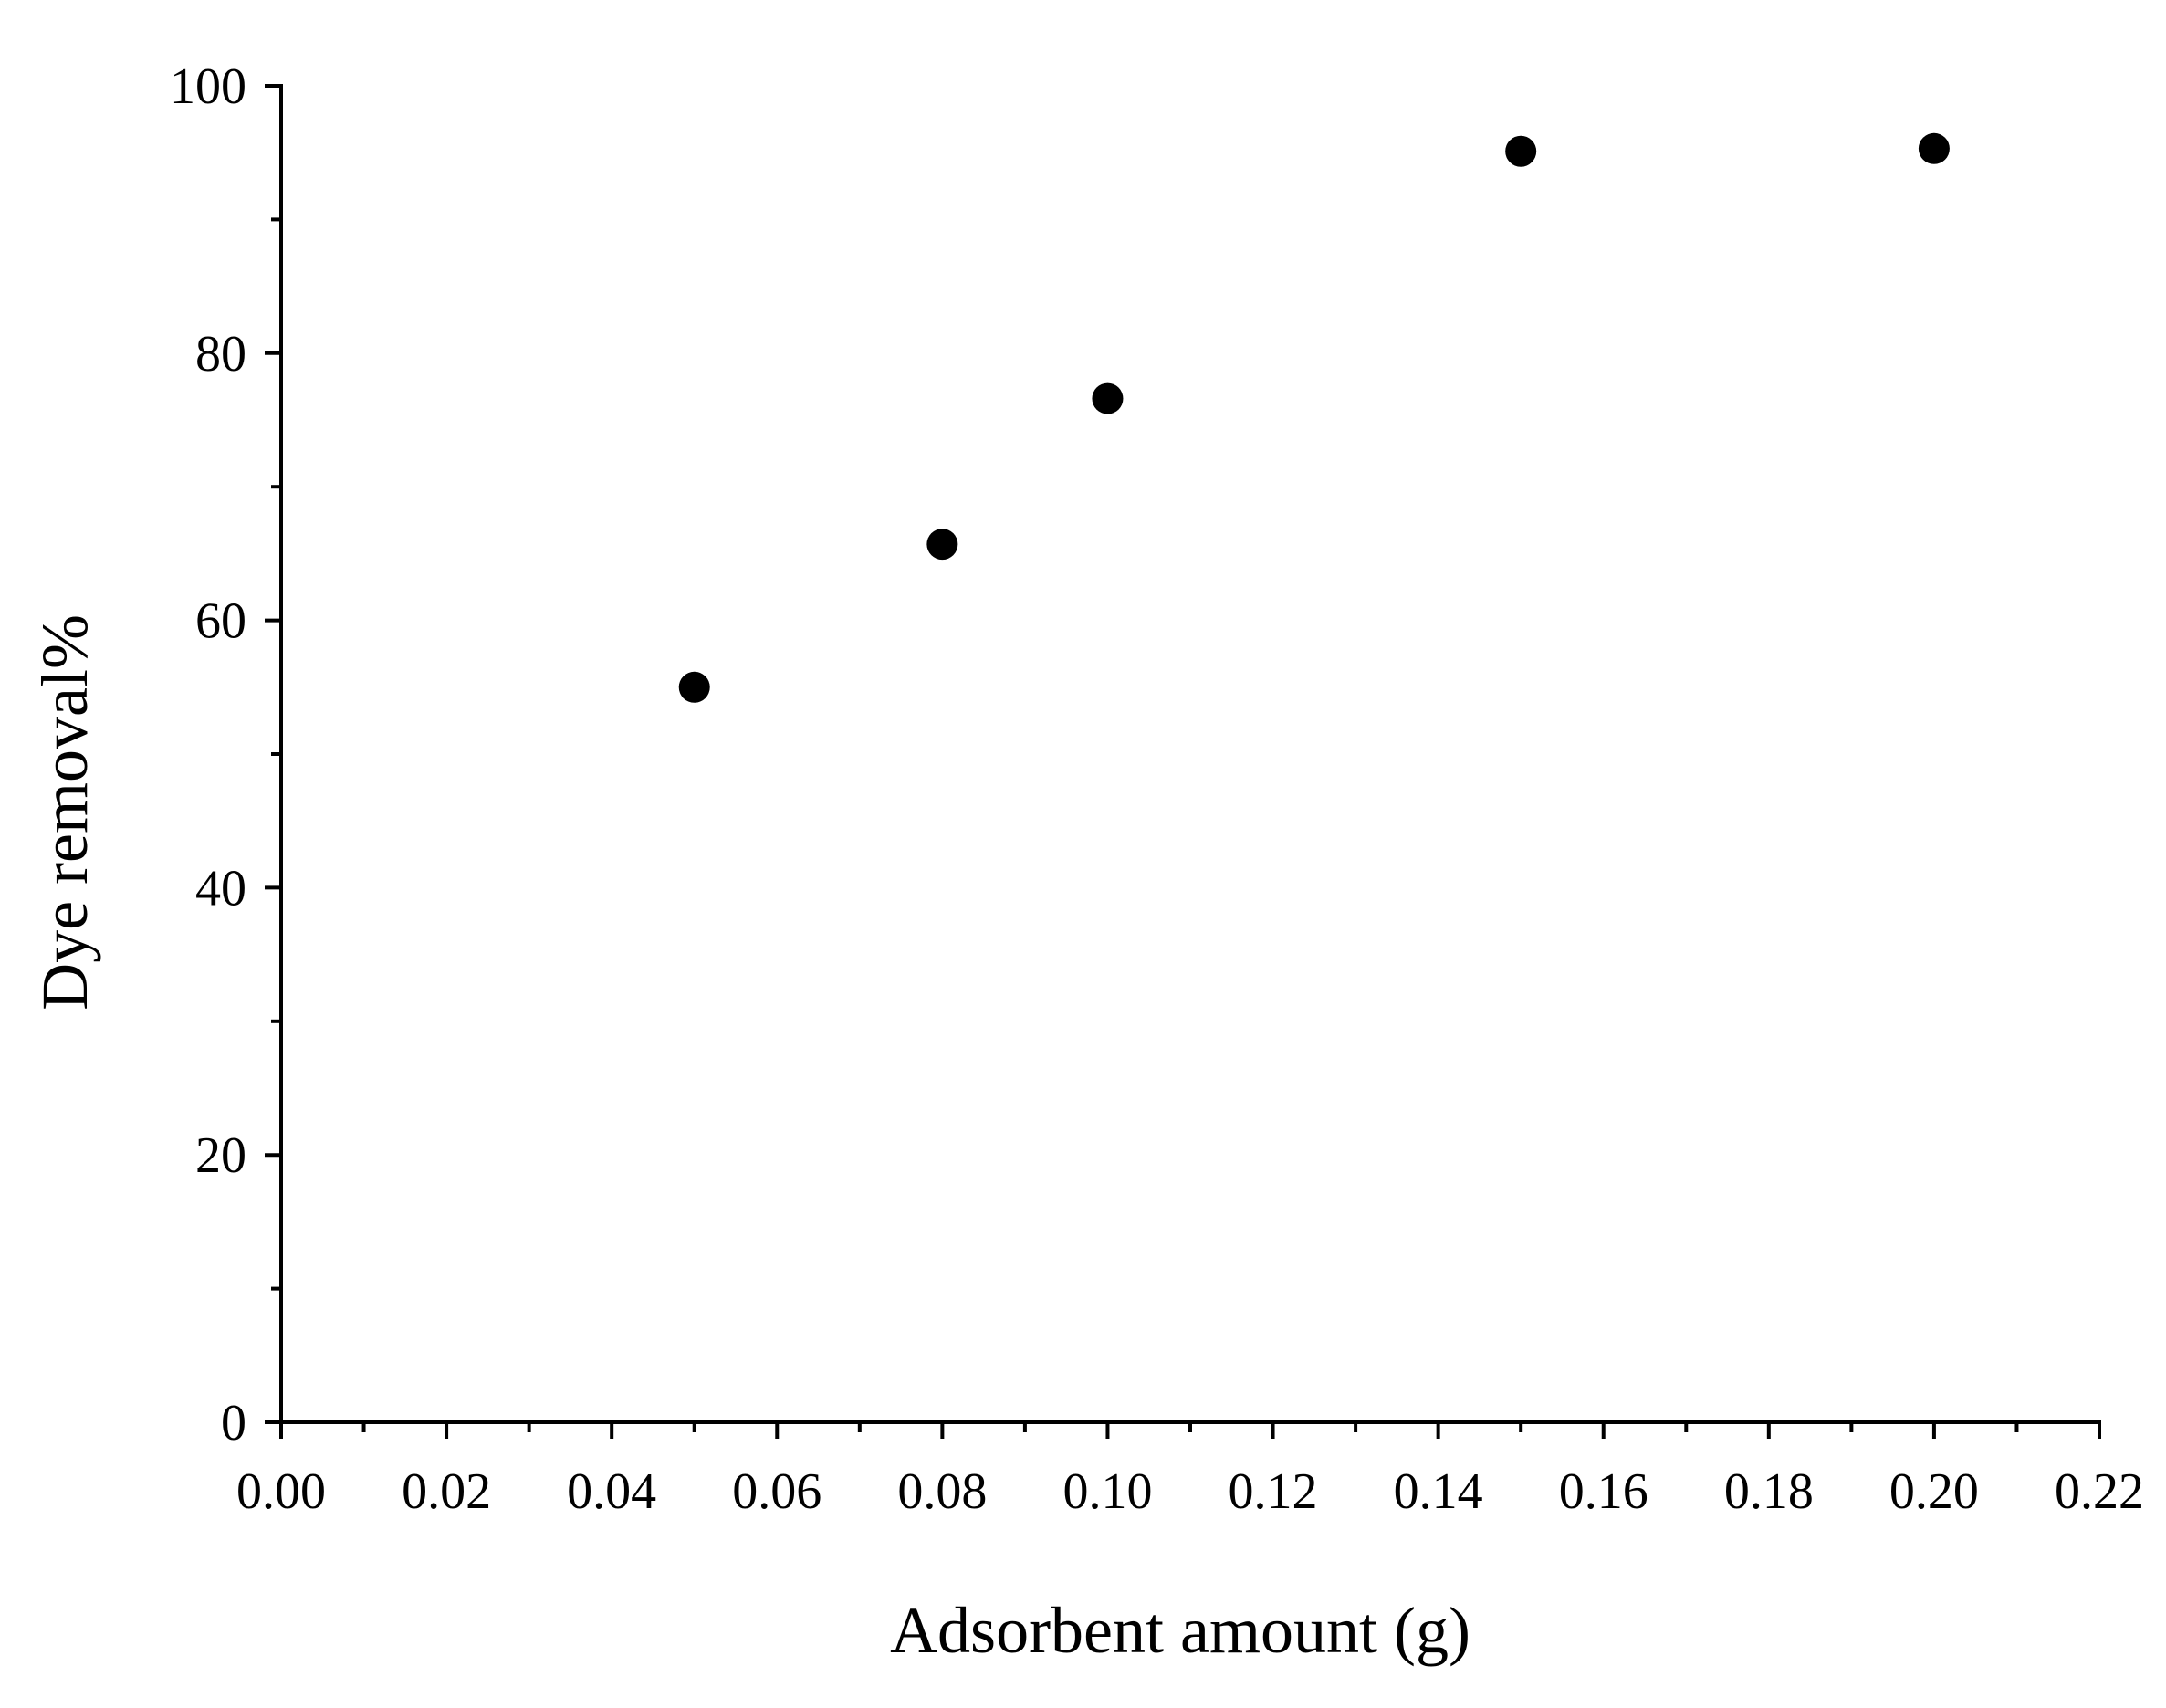  I want to click on x-axis-title: Adsorbent amount (g), so click(1180, 1631).